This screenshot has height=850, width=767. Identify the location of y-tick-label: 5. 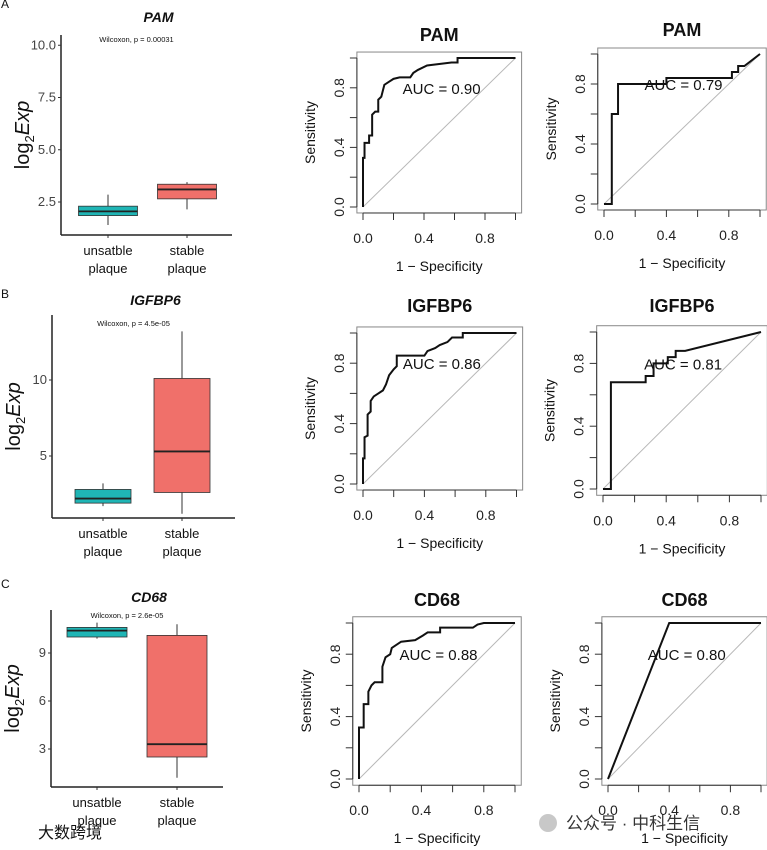
(43, 455).